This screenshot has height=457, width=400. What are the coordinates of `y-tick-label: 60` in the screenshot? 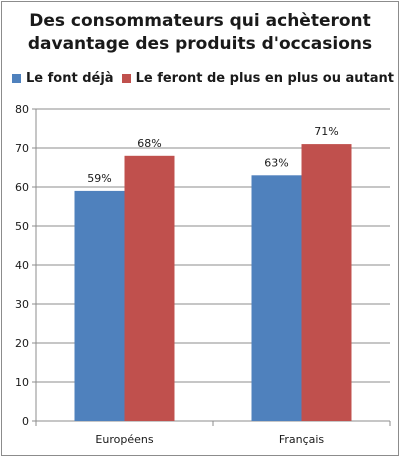 It's located at (22, 187).